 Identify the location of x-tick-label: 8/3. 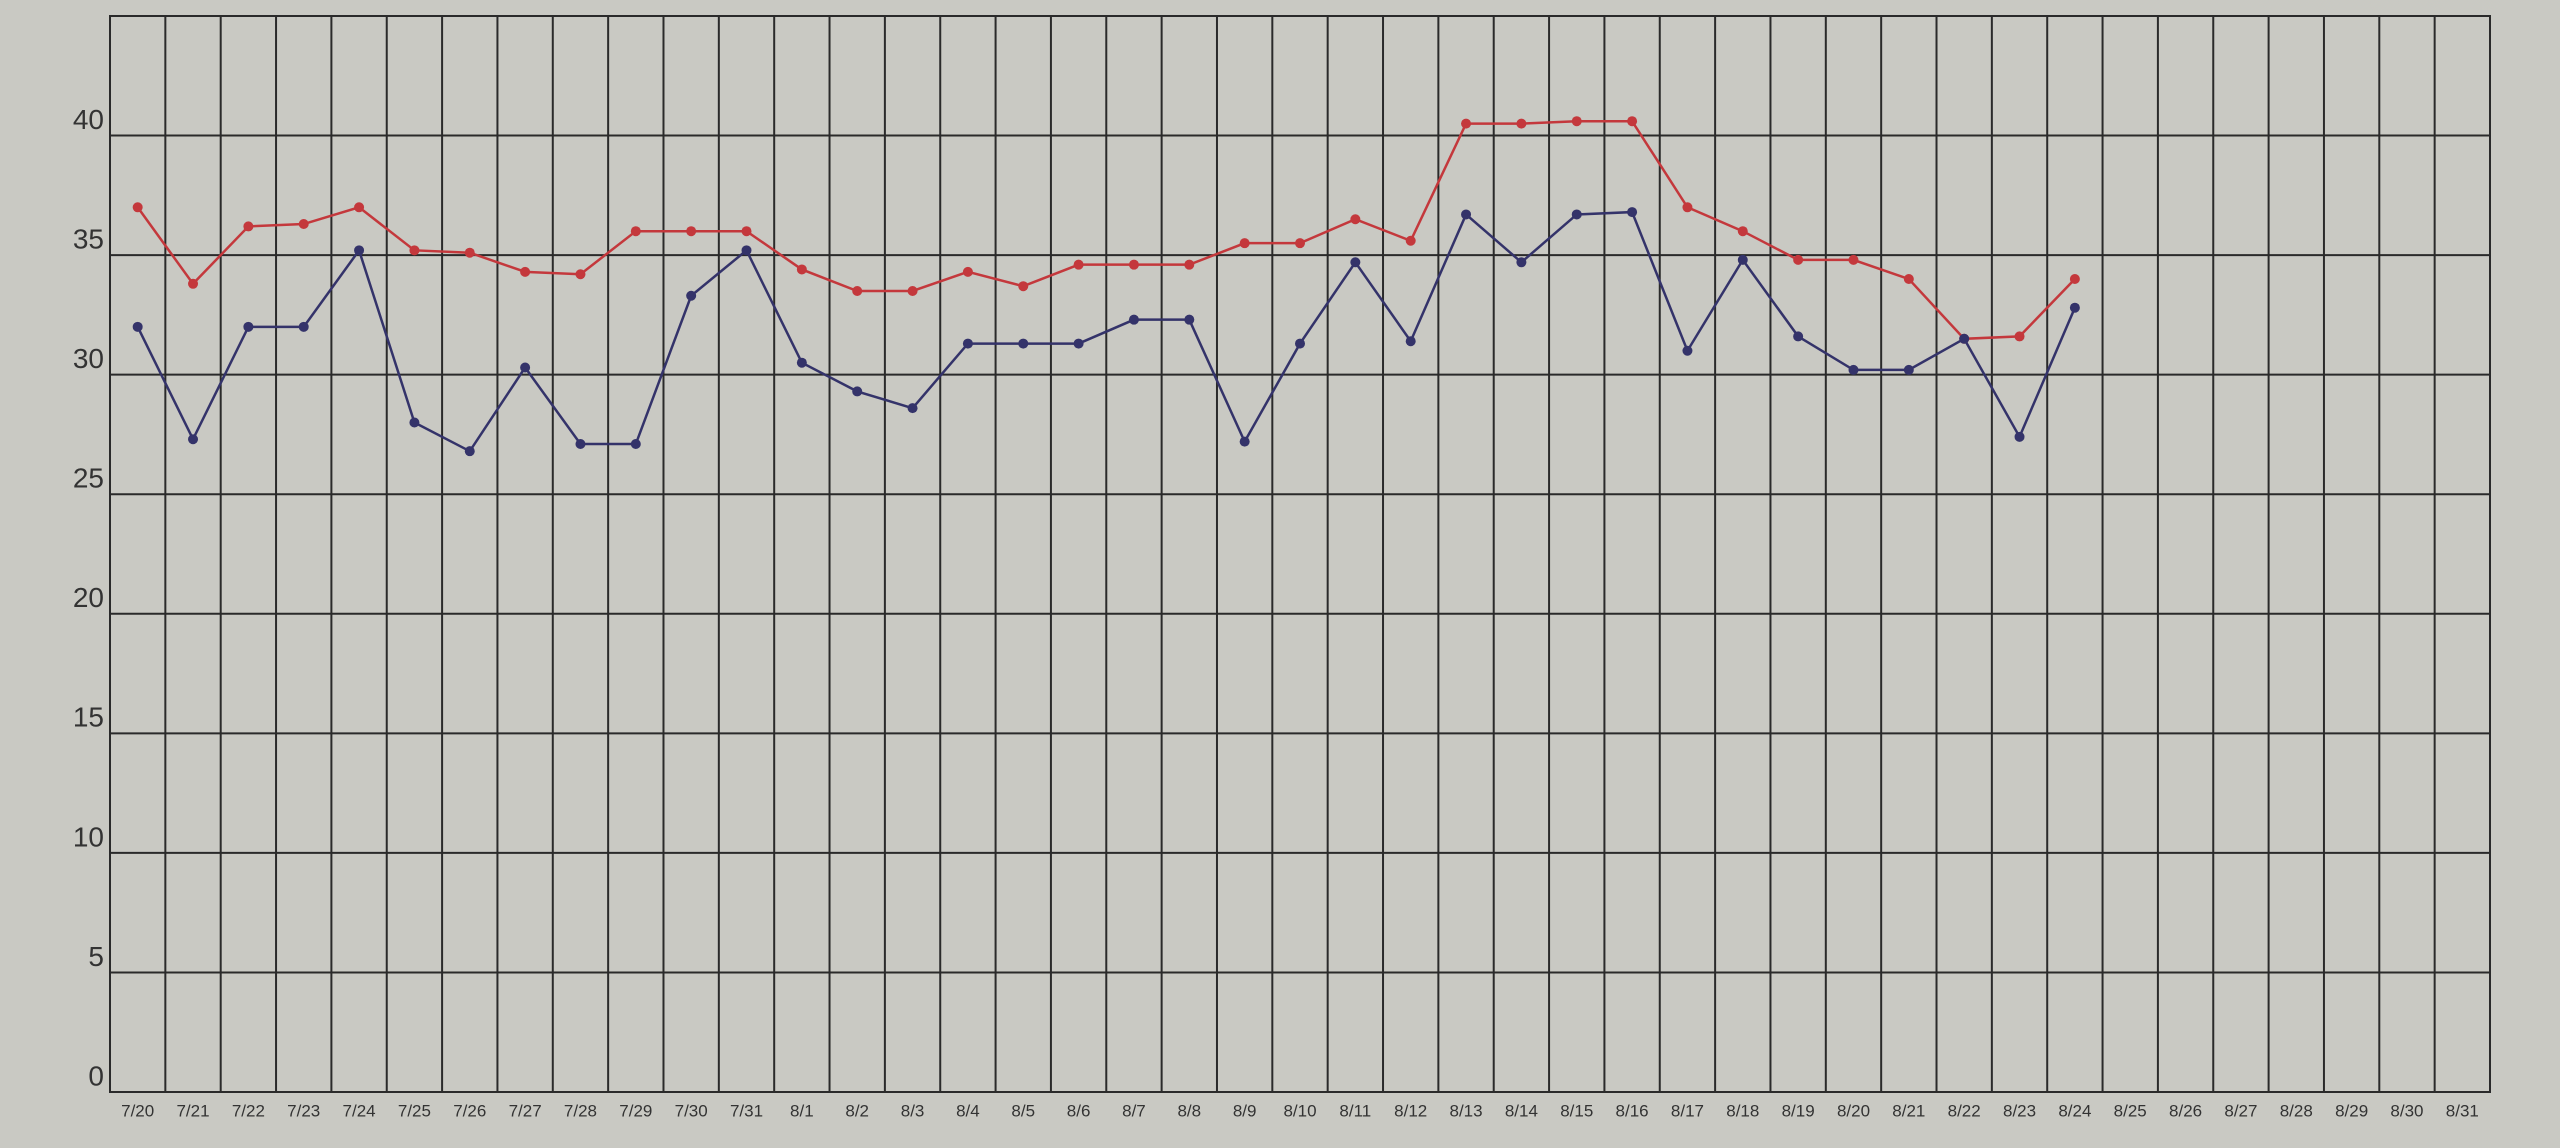
(913, 1110).